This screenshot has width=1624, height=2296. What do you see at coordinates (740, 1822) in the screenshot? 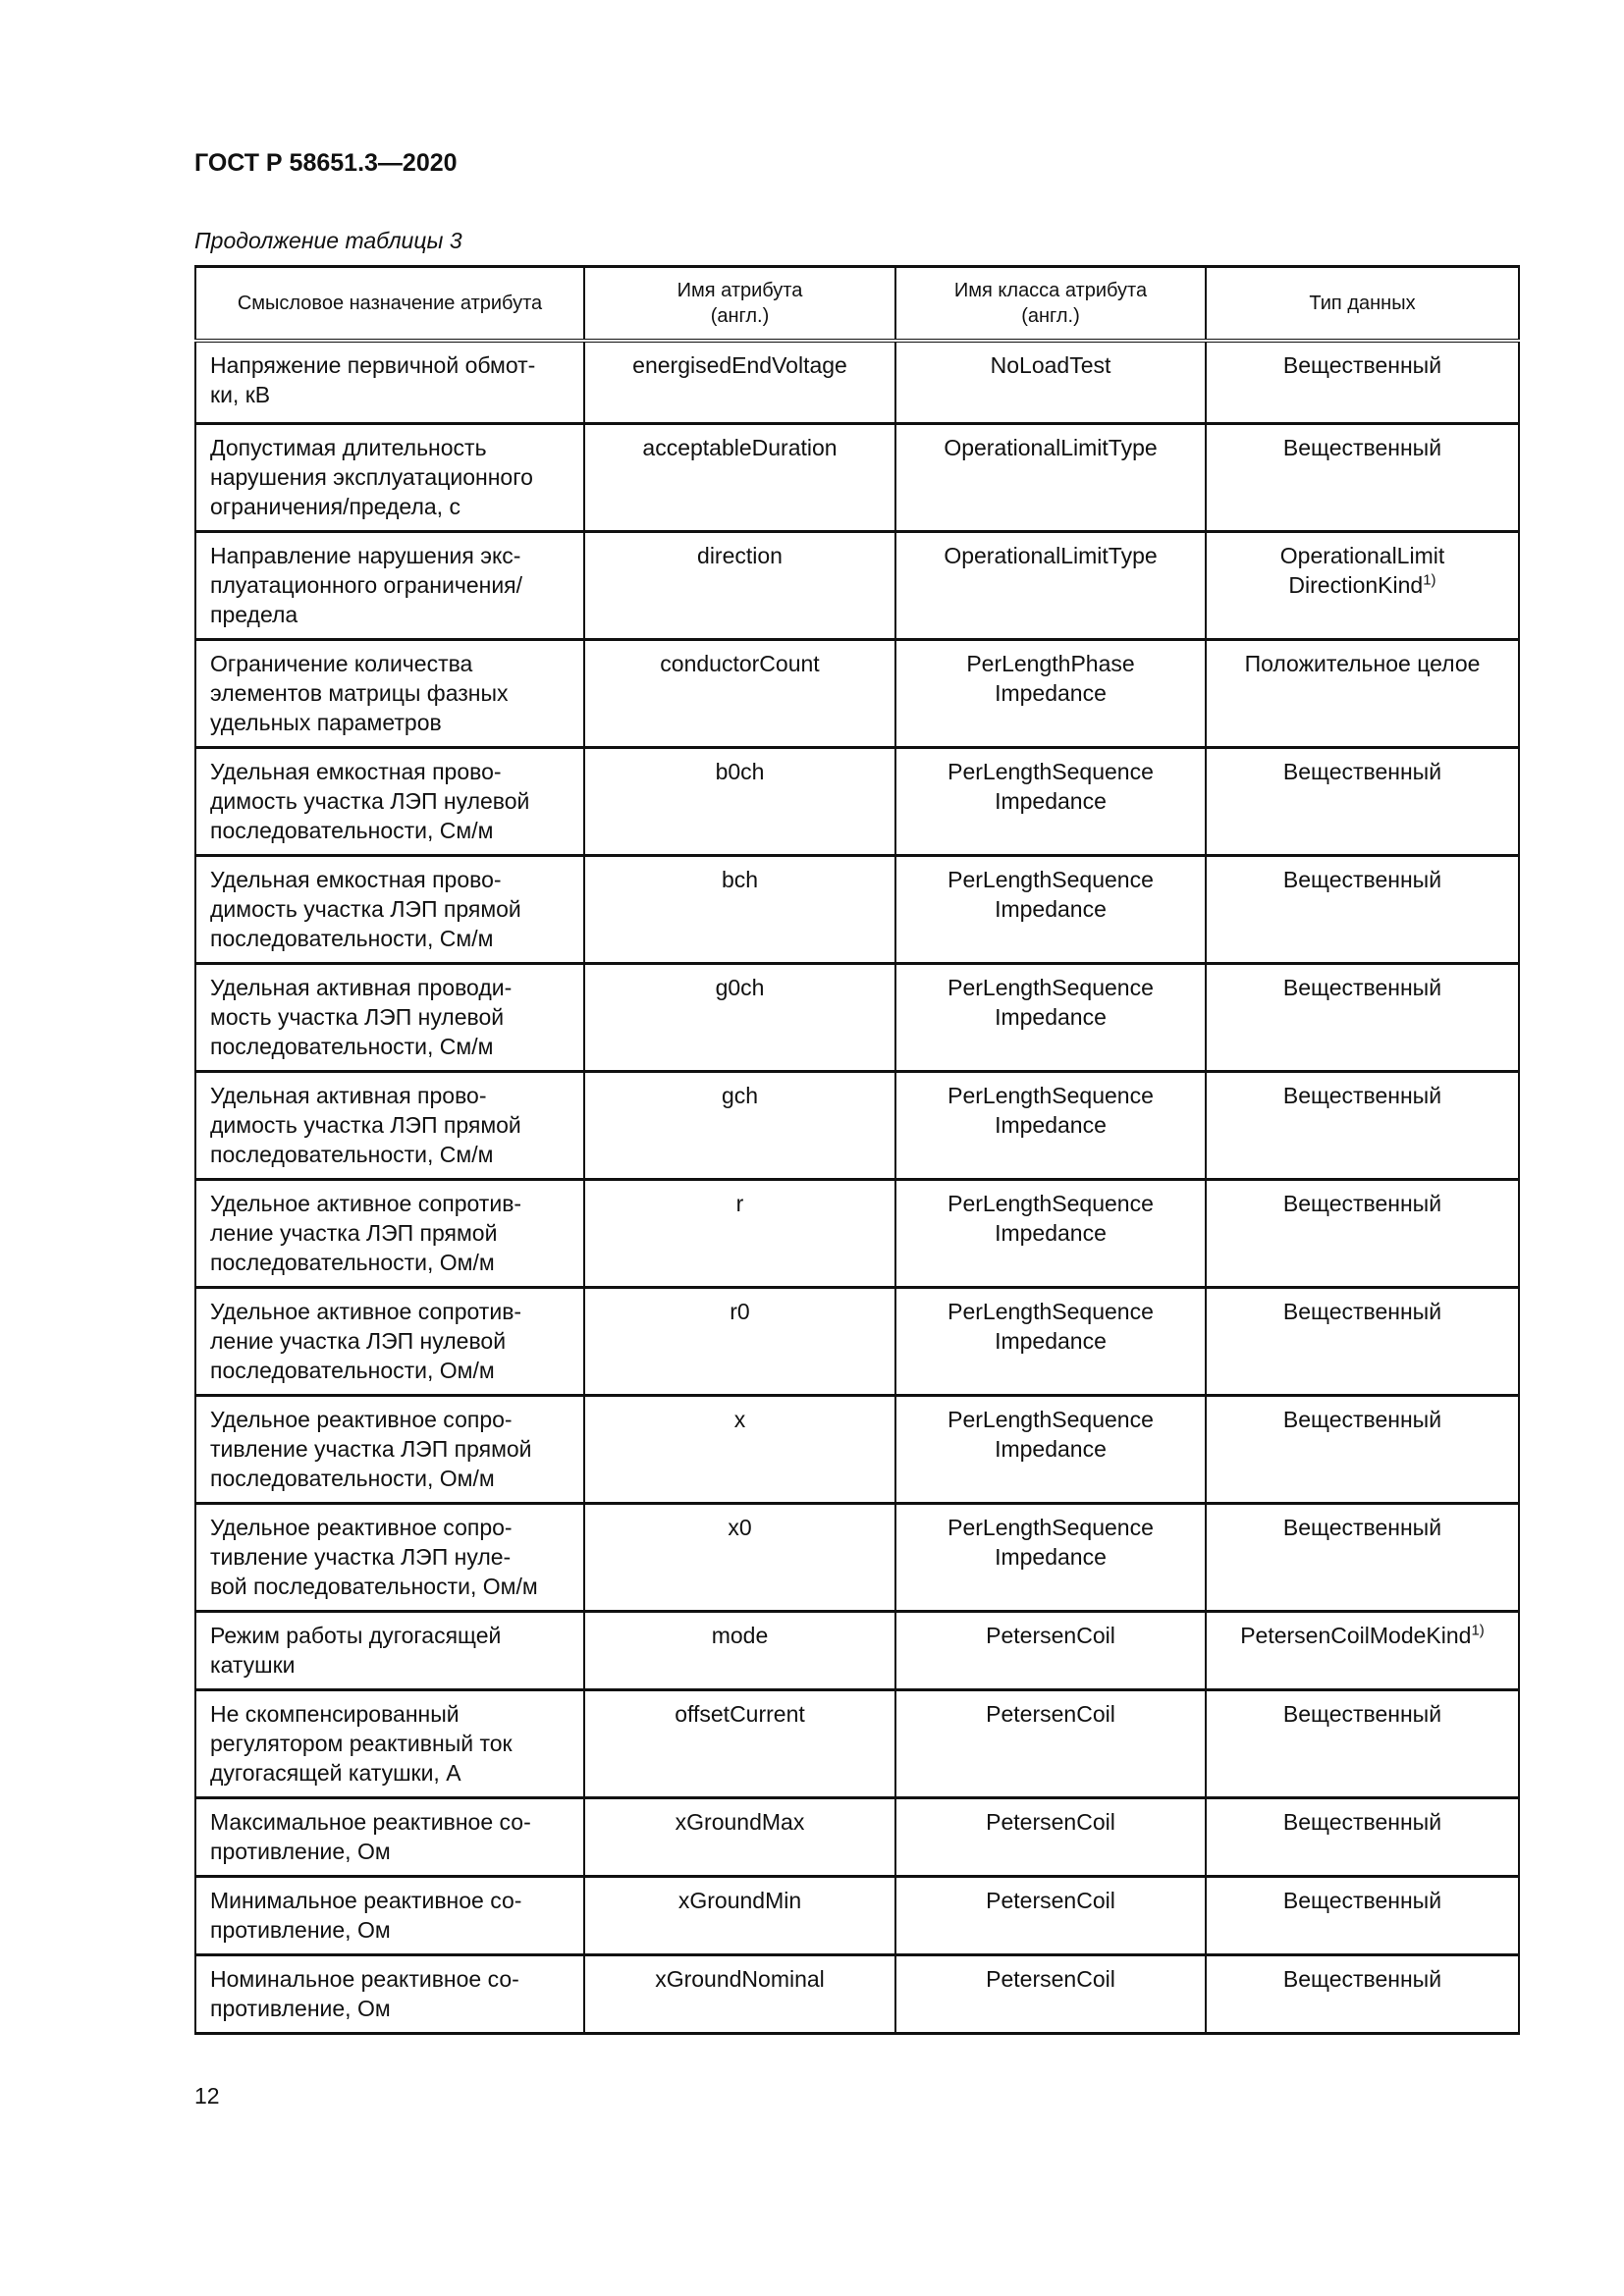
I see `cell-text: xGroundMax` at bounding box center [740, 1822].